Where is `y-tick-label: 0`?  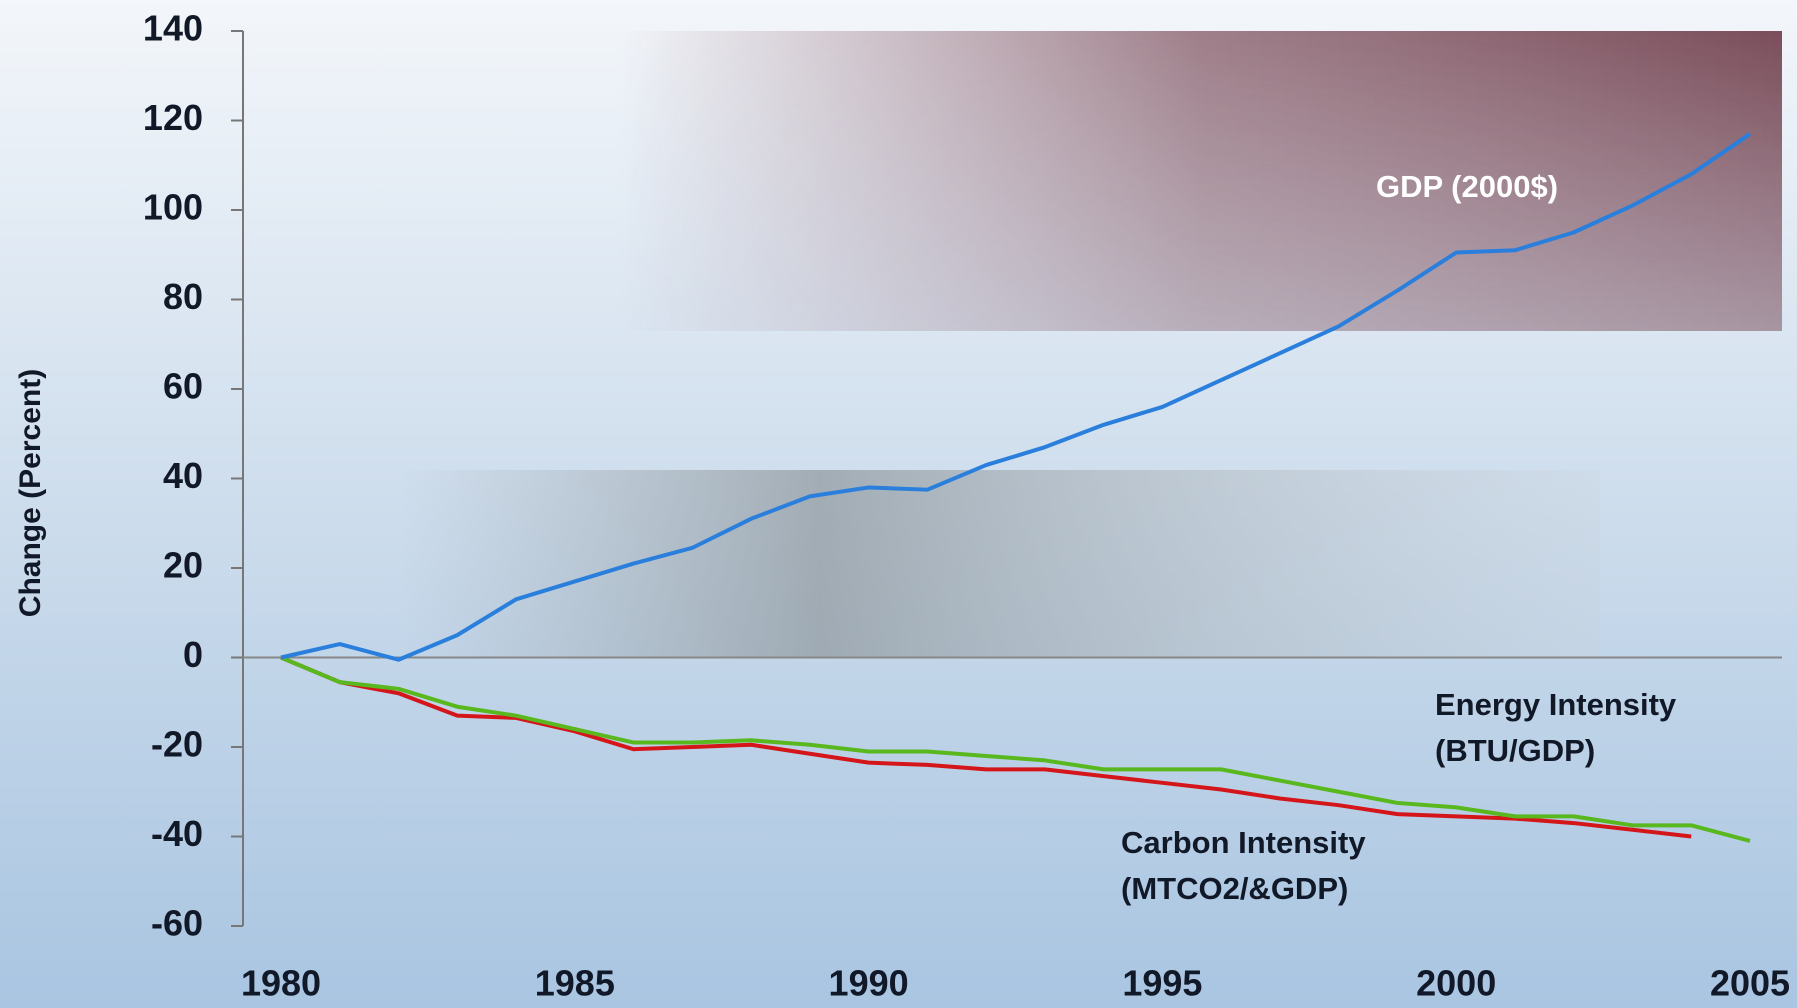
y-tick-label: 0 is located at coordinates (193, 654).